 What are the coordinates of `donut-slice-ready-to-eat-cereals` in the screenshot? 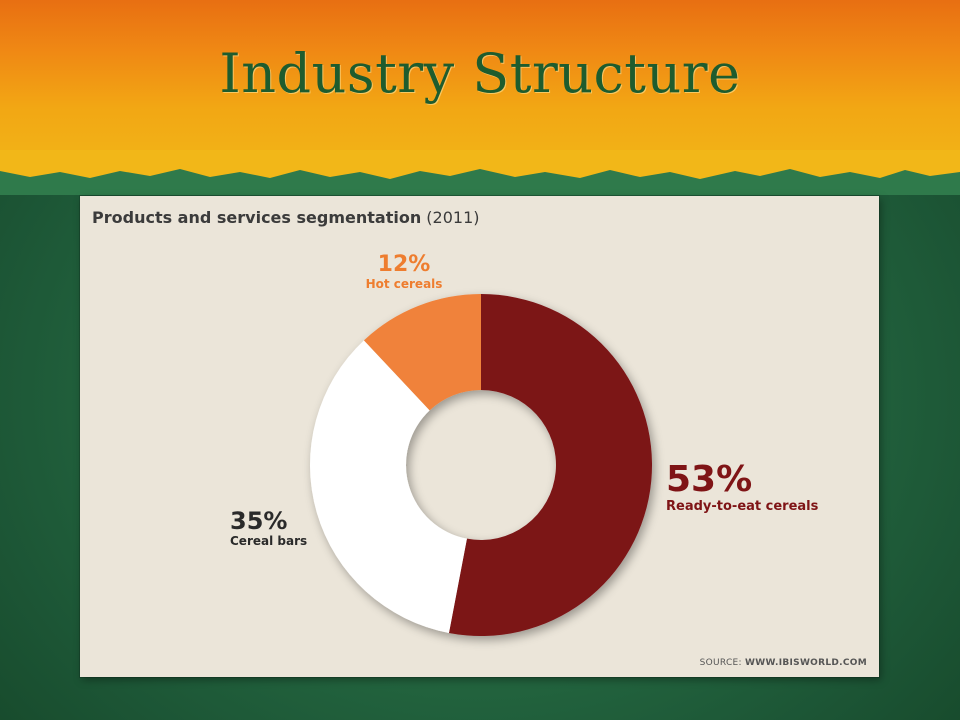 It's located at (550, 465).